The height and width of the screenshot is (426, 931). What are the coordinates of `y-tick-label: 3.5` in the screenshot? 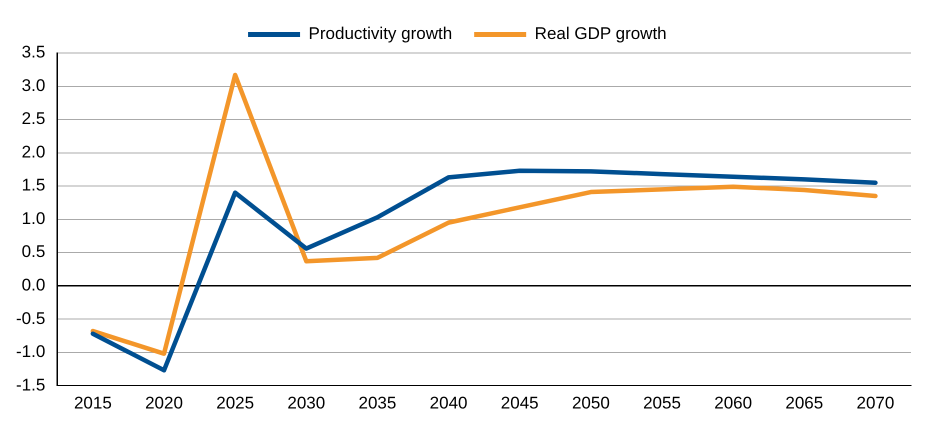 It's located at (34, 52).